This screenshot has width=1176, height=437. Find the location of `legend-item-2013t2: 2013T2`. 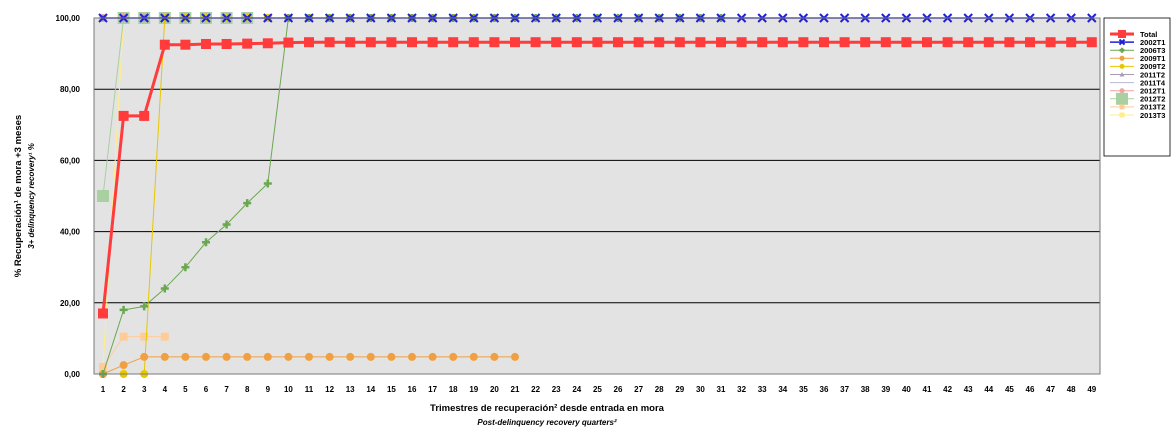

legend-item-2013t2: 2013T2 is located at coordinates (1137, 107).